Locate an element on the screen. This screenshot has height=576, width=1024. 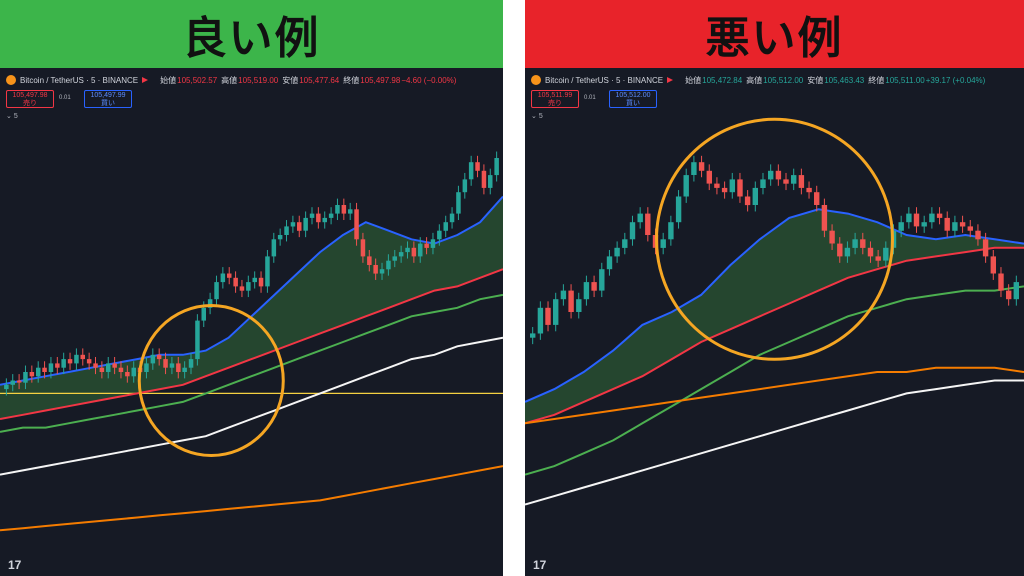
buy-button: 105,497.99 買い is located at coordinates (108, 99).